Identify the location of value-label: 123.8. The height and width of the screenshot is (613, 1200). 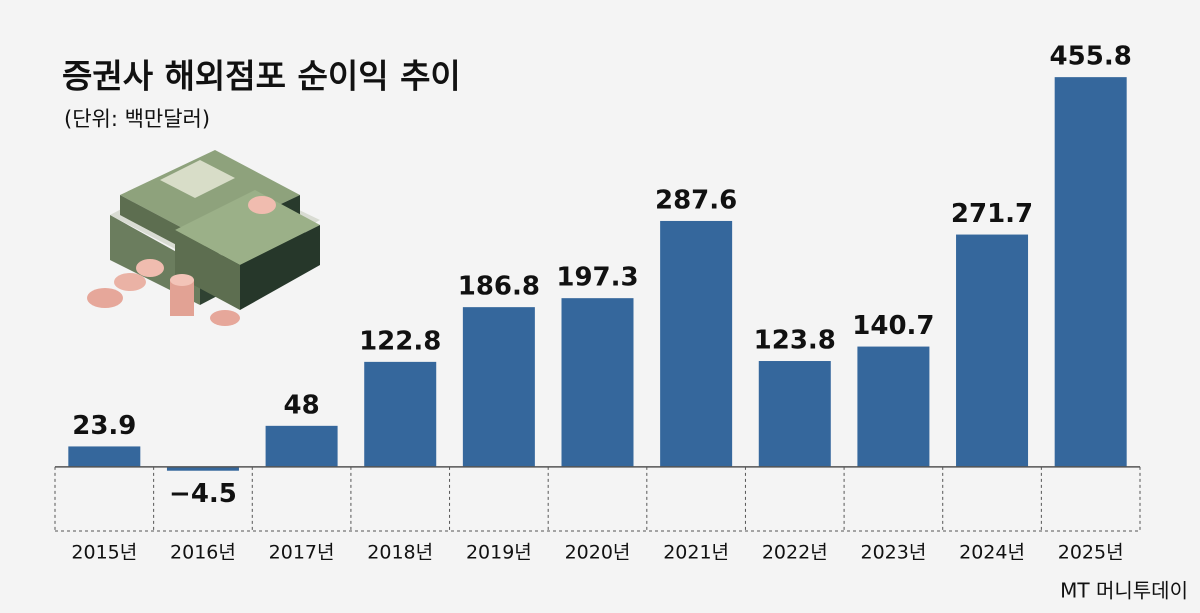
(795, 341).